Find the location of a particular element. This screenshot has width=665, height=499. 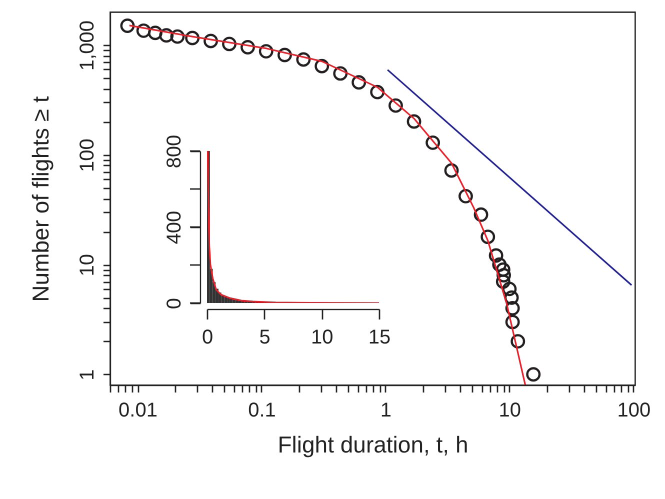

y-tick-label: 100 is located at coordinates (87, 155).